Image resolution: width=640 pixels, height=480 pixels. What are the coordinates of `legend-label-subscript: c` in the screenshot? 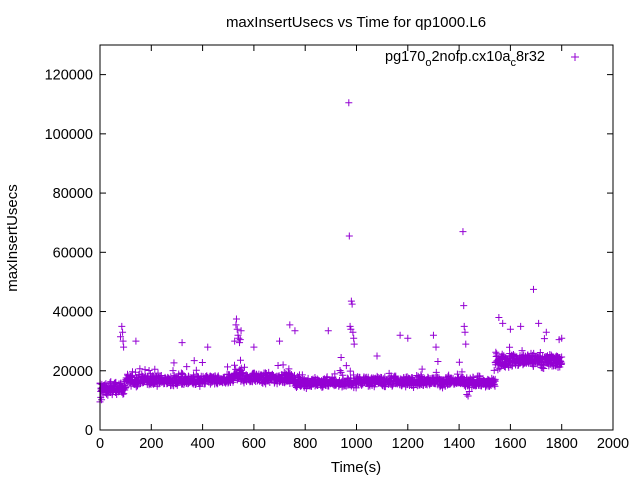 It's located at (513, 63).